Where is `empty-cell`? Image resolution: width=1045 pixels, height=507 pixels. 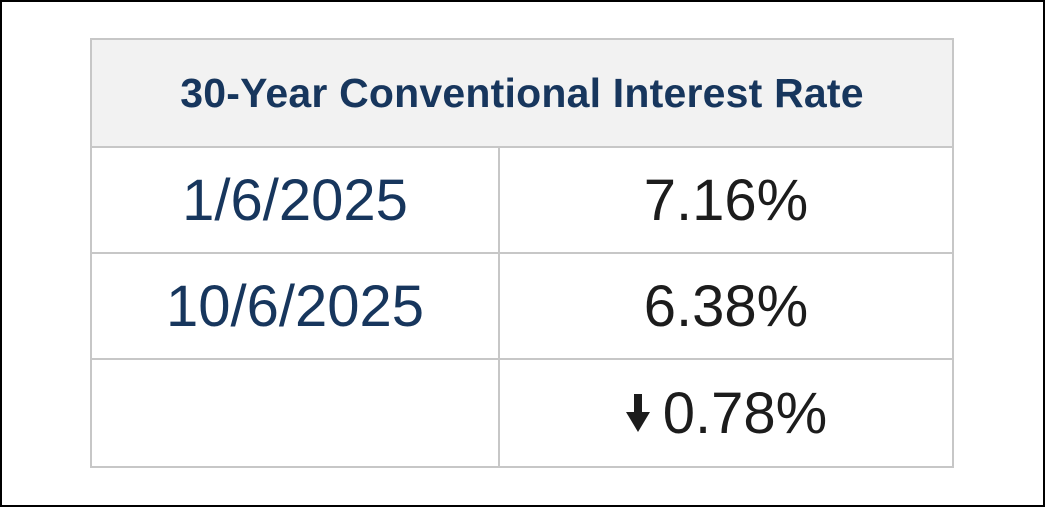 empty-cell is located at coordinates (295, 413).